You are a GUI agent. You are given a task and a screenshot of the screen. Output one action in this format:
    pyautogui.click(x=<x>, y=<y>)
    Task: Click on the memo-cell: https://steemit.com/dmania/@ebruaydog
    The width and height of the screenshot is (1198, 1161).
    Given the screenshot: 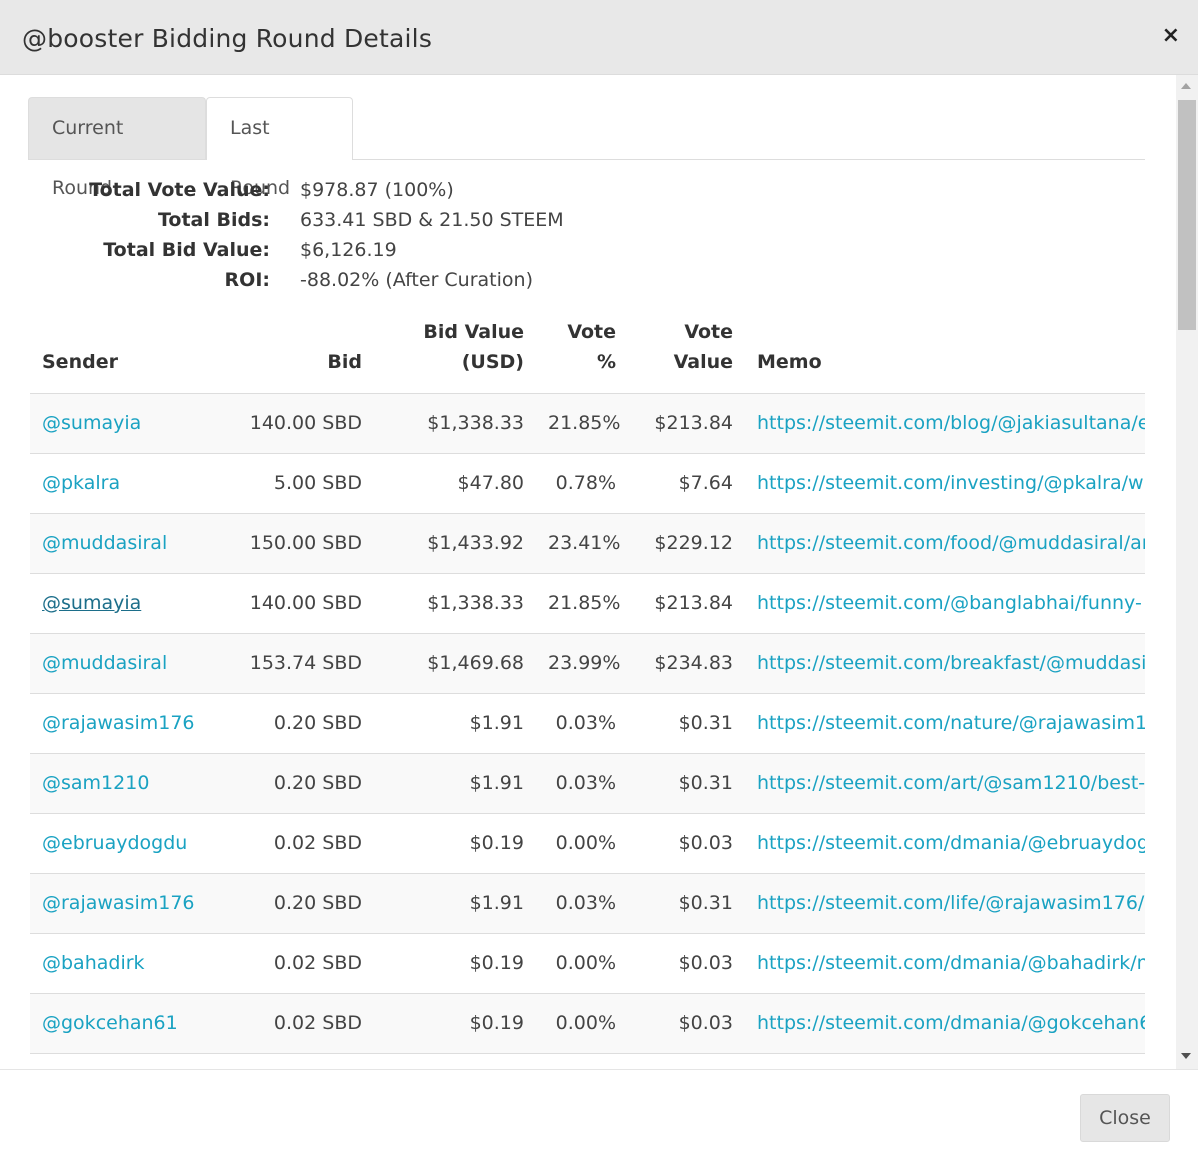 What is the action you would take?
    pyautogui.click(x=945, y=843)
    